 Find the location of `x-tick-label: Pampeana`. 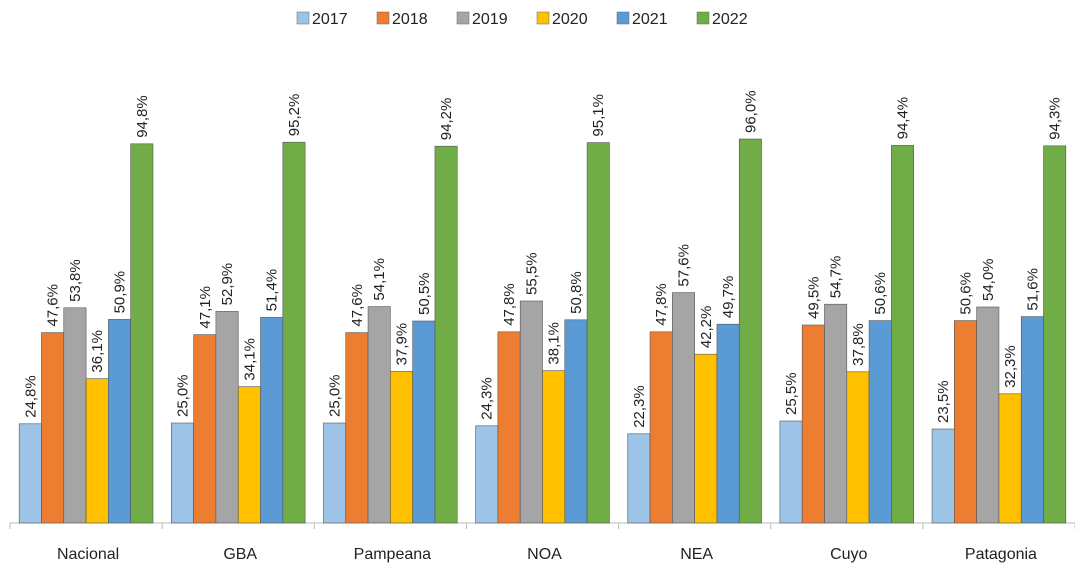

x-tick-label: Pampeana is located at coordinates (392, 554).